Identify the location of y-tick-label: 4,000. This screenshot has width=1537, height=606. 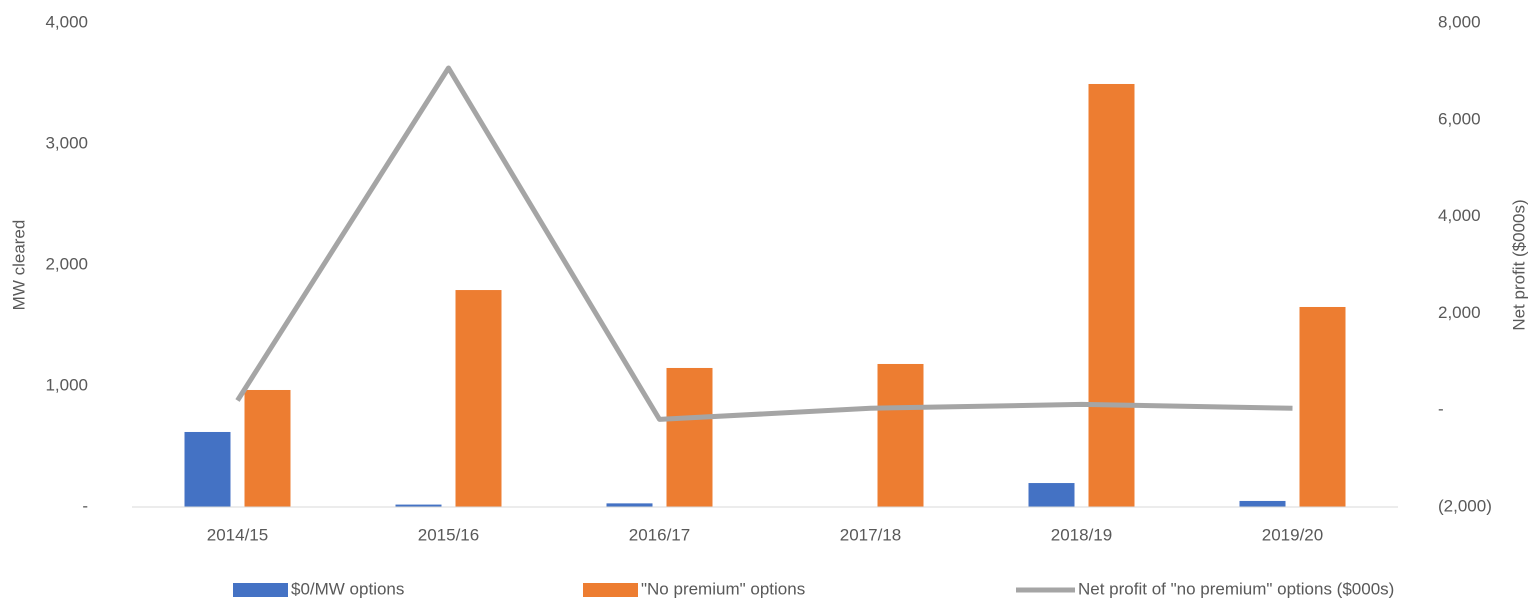
(66, 21).